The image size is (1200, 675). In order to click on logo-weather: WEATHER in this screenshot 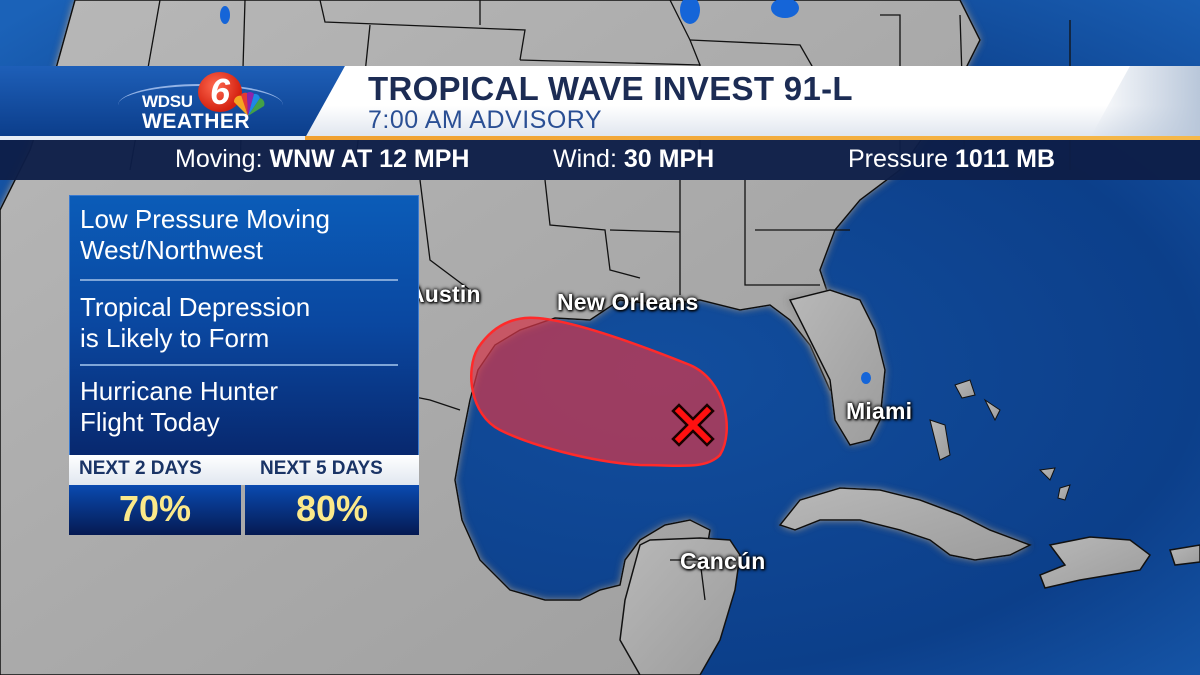, I will do `click(196, 121)`.